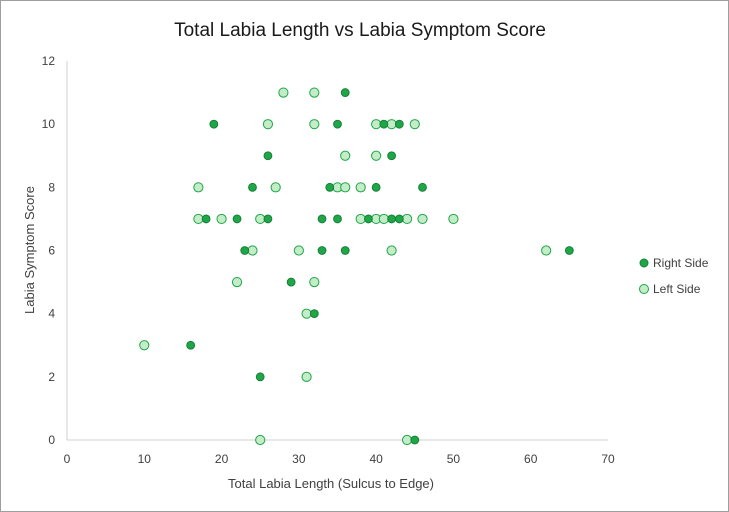  Describe the element at coordinates (145, 459) in the screenshot. I see `x-tick-label: 10` at that location.